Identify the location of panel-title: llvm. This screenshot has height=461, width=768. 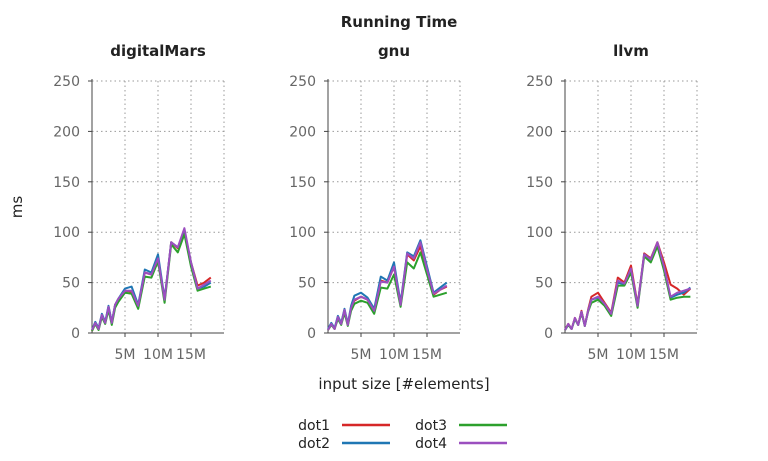
(631, 51).